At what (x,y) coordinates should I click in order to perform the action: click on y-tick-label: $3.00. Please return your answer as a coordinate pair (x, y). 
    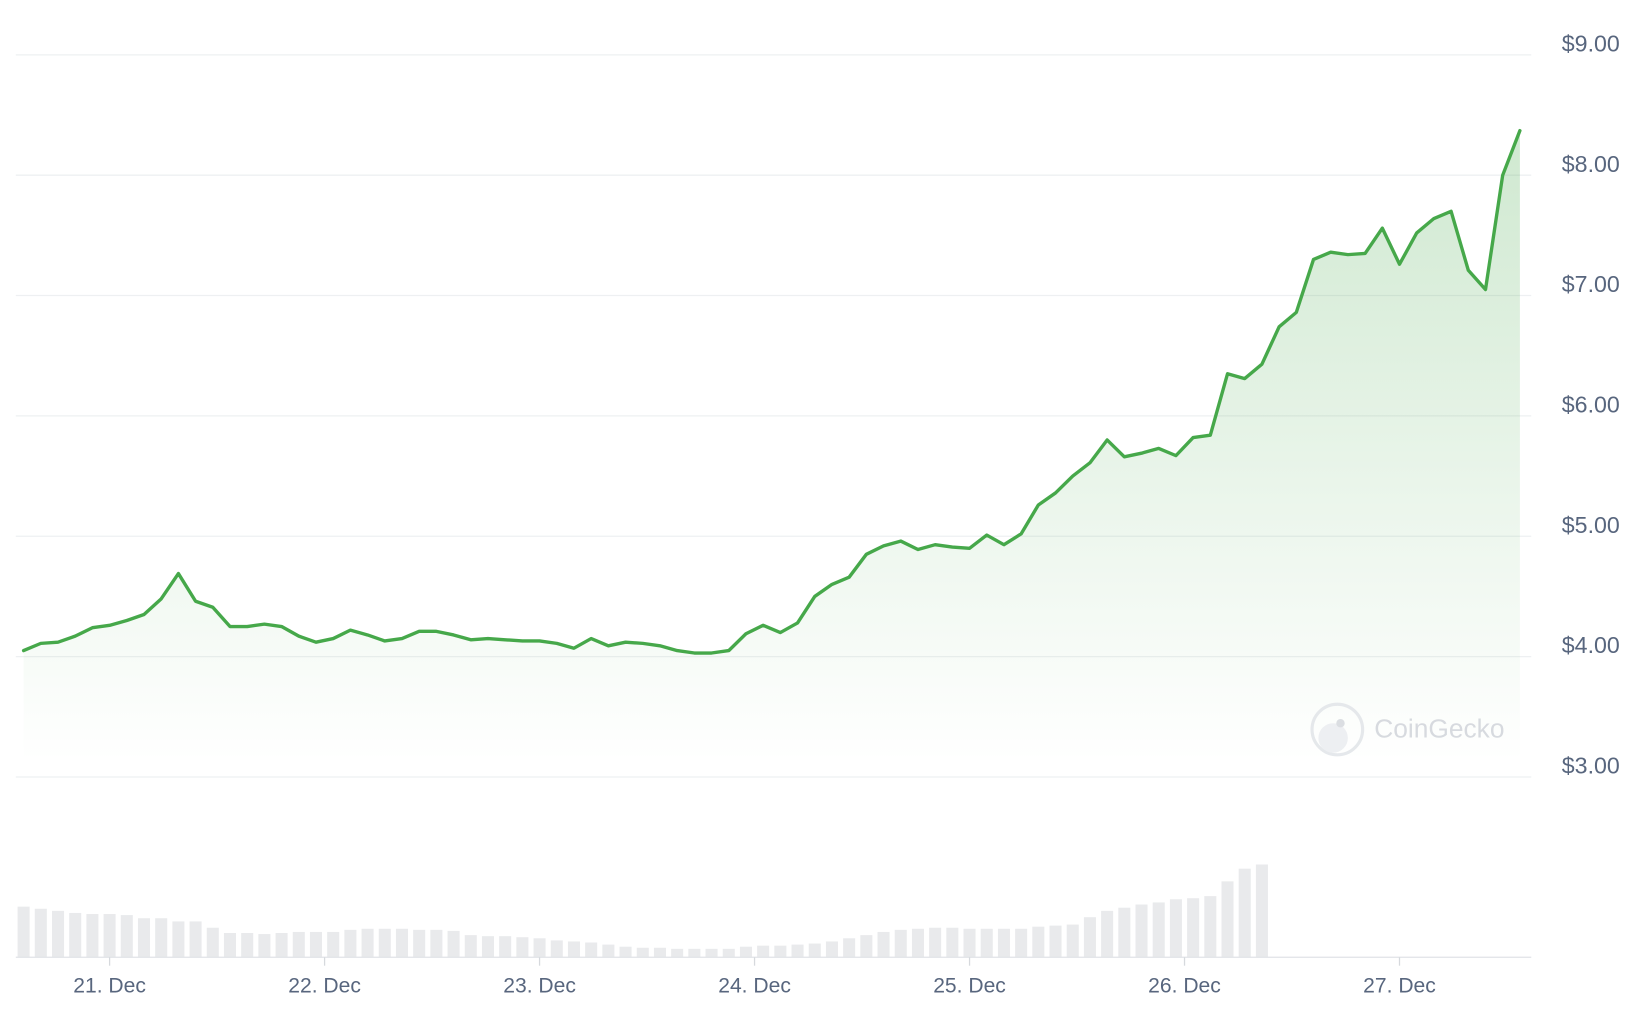
    Looking at the image, I should click on (1591, 766).